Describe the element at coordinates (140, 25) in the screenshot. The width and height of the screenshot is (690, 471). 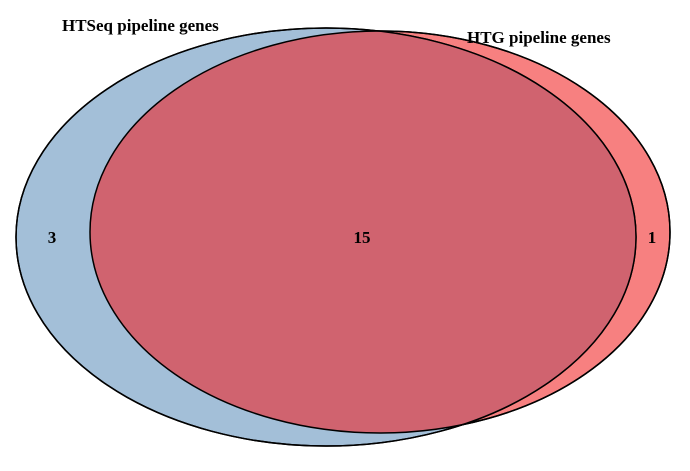
I see `htseq-set-label: HTSeq pipeline genes` at that location.